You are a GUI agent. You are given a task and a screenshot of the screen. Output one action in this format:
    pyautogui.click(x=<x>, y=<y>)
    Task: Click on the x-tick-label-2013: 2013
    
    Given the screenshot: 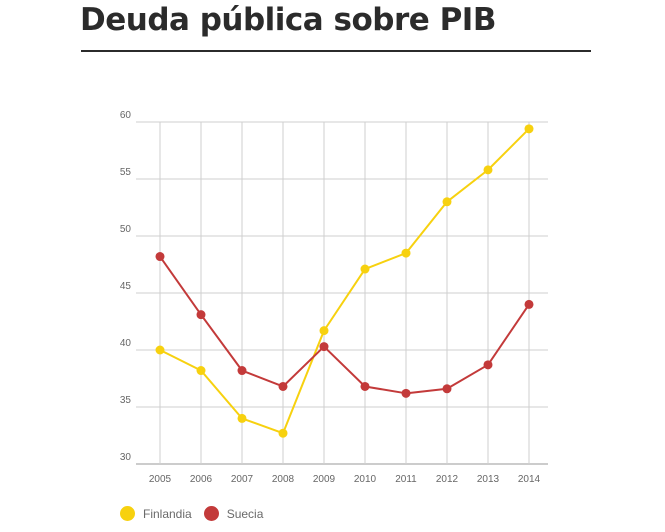 What is the action you would take?
    pyautogui.click(x=488, y=479)
    